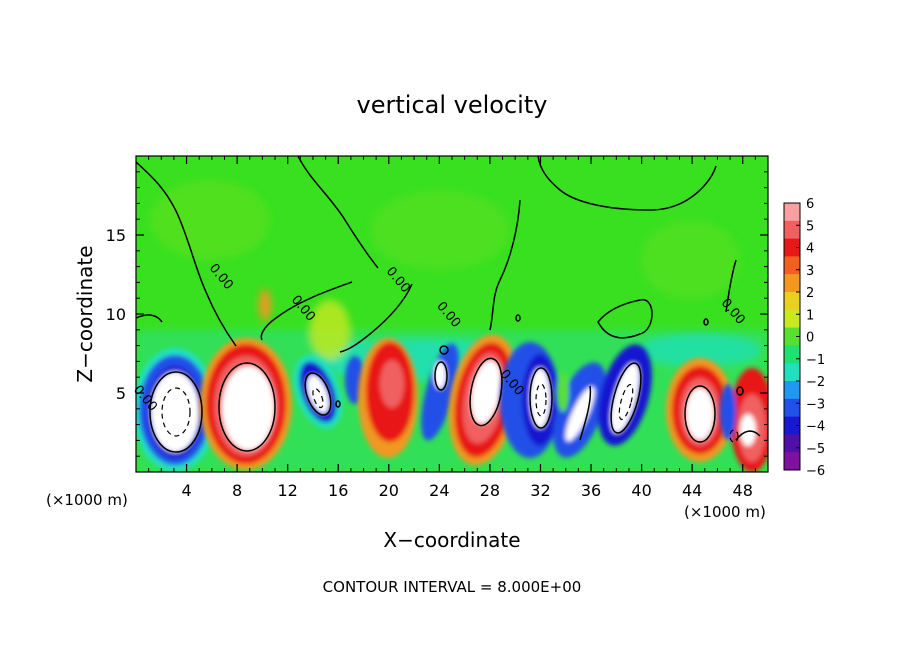 The image size is (904, 654). What do you see at coordinates (815, 404) in the screenshot?
I see `colorbar-tick-label: −3` at bounding box center [815, 404].